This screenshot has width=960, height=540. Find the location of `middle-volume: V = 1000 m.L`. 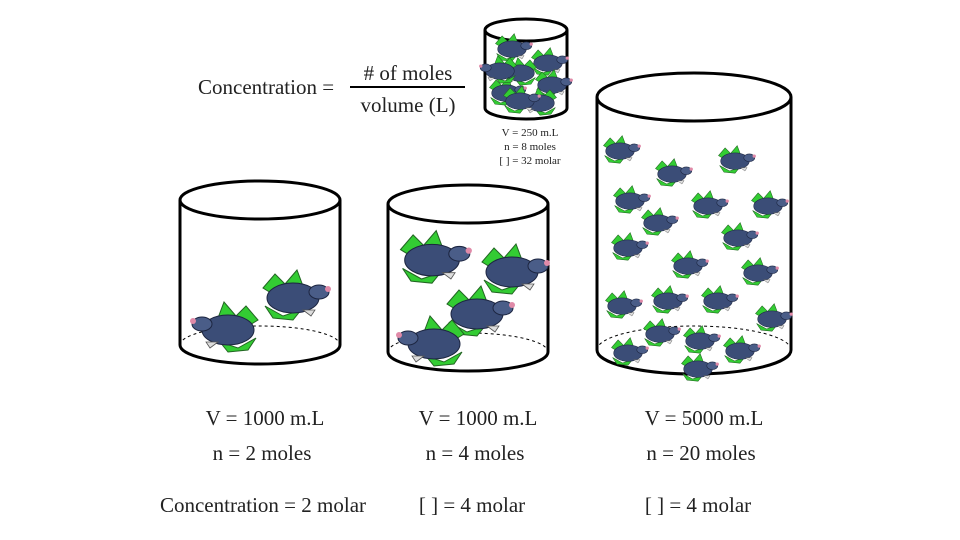

middle-volume: V = 1000 m.L is located at coordinates (478, 418).